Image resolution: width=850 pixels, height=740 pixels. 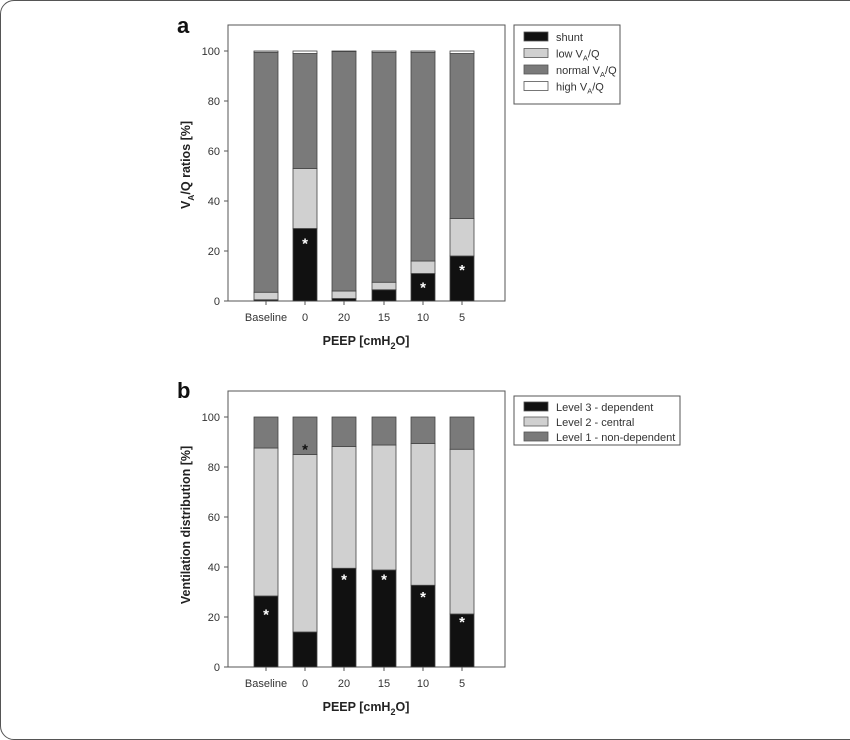 I want to click on bars-b: * * * * * *, so click(x=364, y=542).